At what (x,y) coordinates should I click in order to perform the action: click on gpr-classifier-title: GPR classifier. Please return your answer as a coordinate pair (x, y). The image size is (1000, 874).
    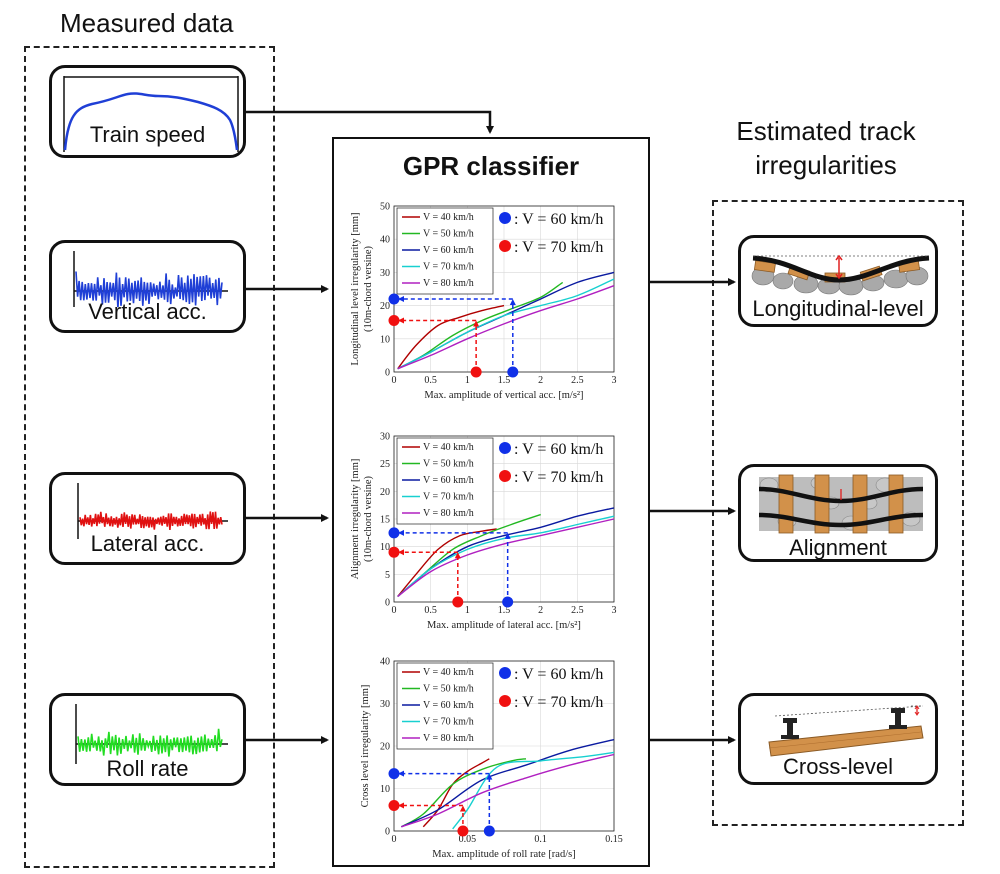
    Looking at the image, I should click on (491, 166).